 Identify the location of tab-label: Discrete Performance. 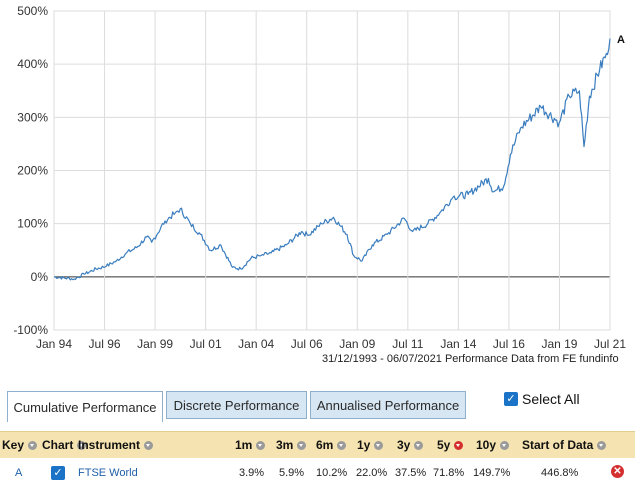
(236, 405).